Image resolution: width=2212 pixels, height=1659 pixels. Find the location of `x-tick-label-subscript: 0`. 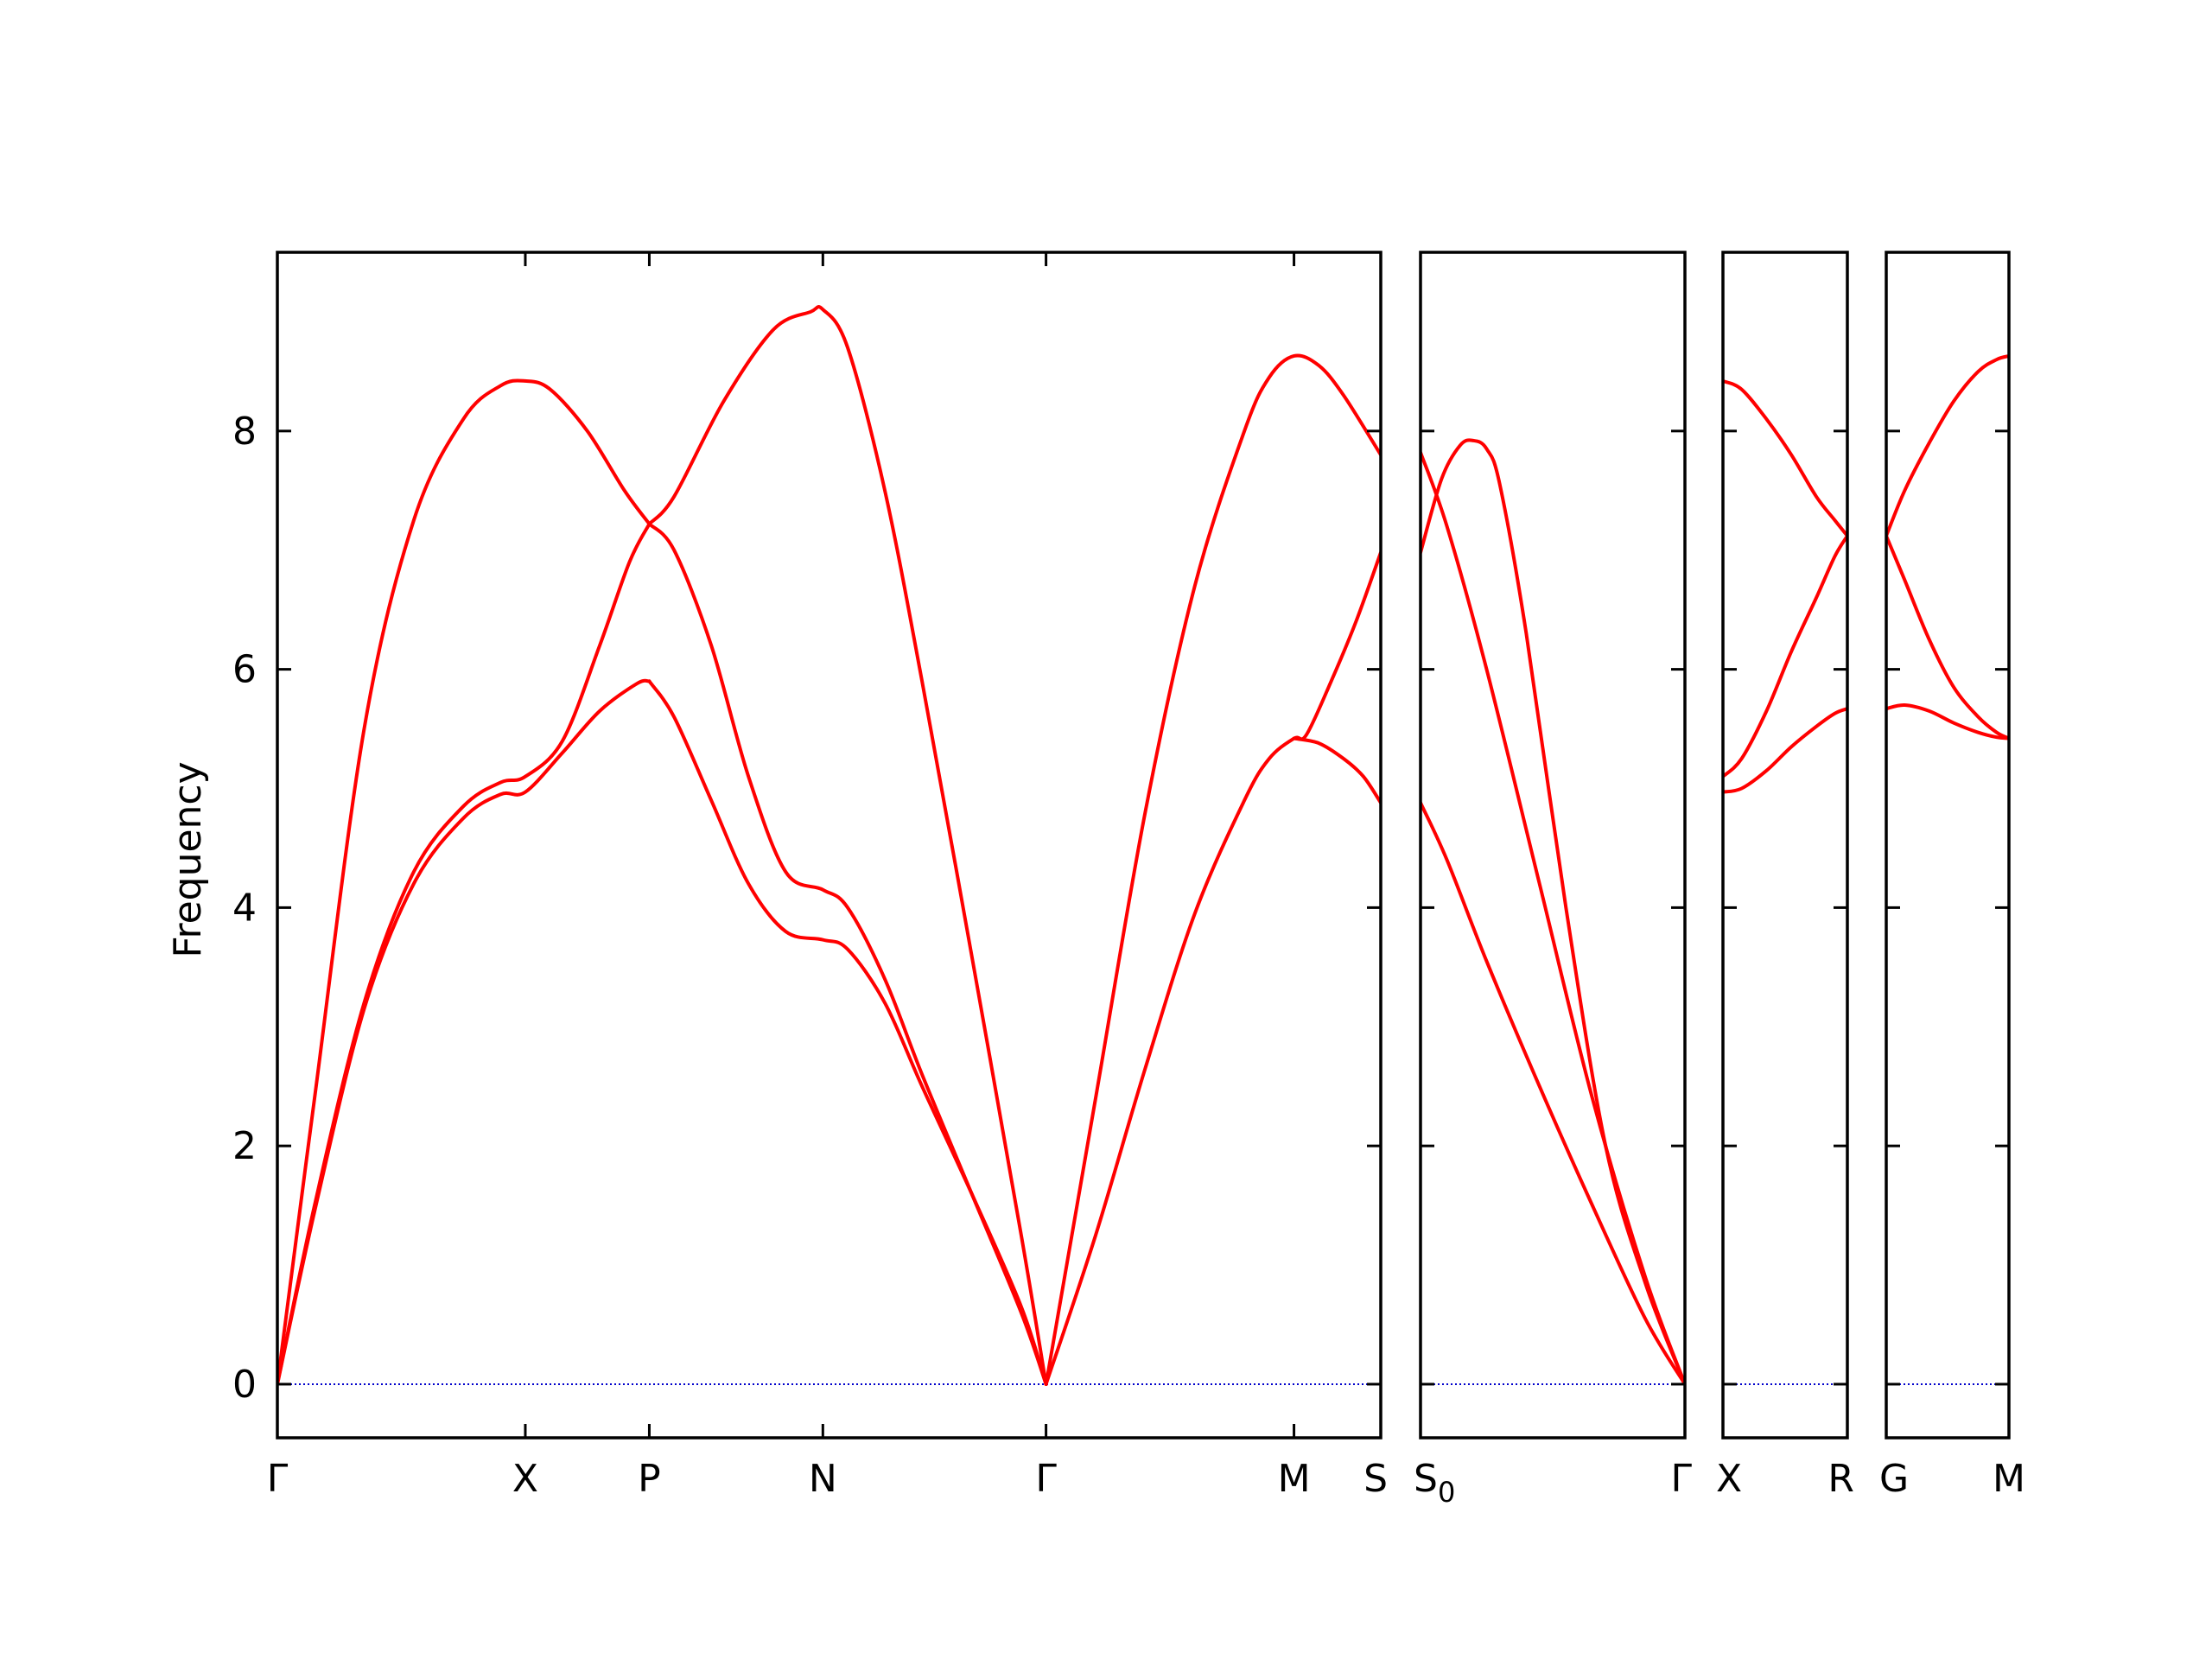

x-tick-label-subscript: 0 is located at coordinates (1446, 1492).